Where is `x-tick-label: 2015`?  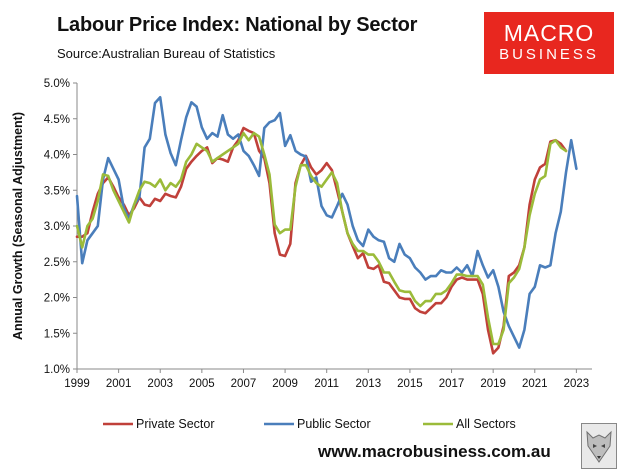 x-tick-label: 2015 is located at coordinates (410, 384).